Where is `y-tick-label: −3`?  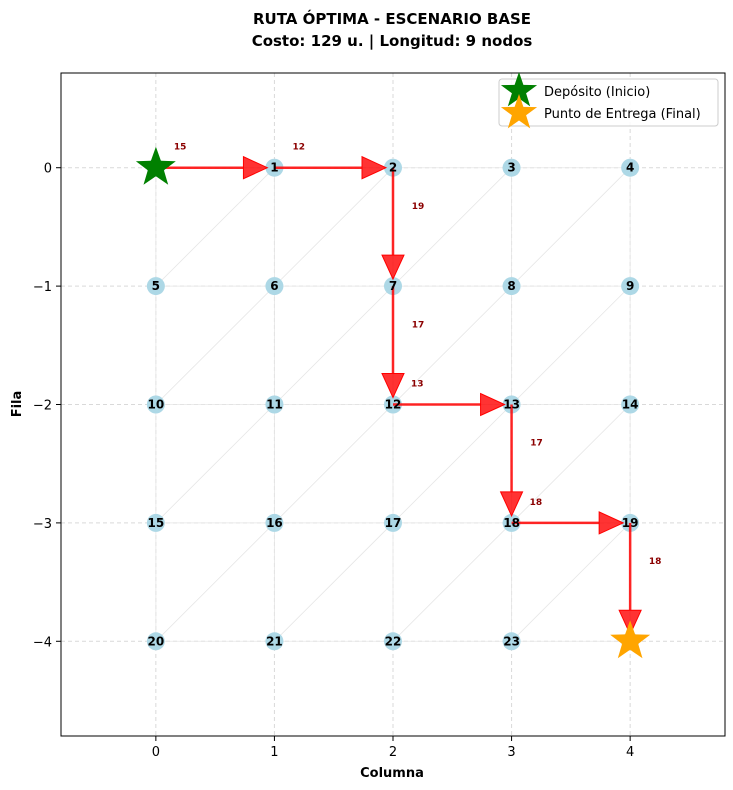 y-tick-label: −3 is located at coordinates (42, 524).